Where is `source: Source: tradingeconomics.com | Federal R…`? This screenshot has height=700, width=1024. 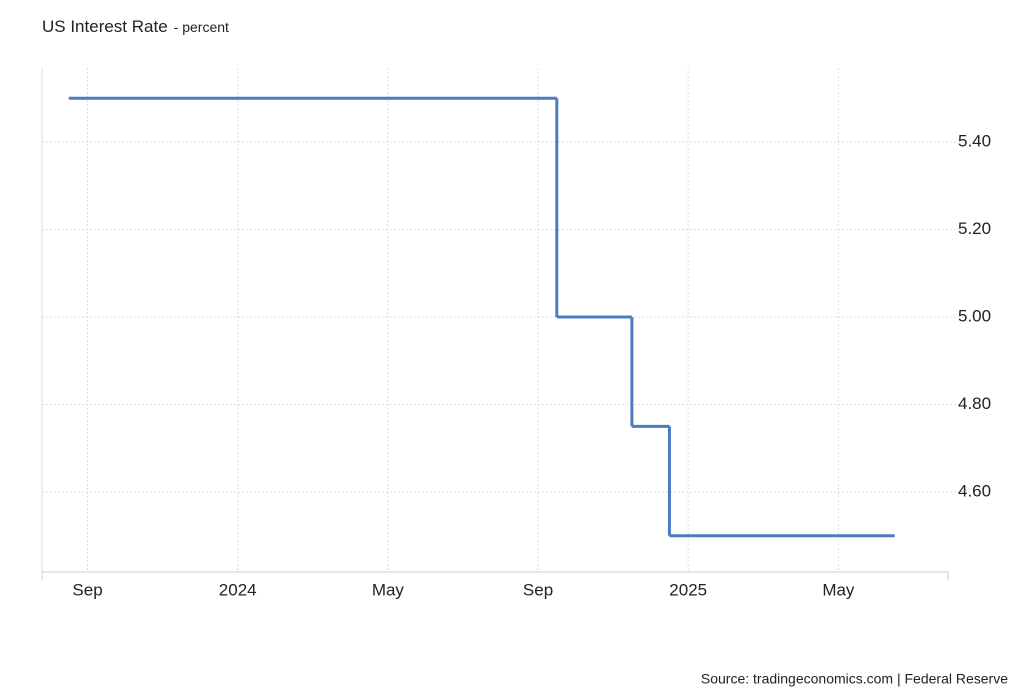 source: Source: tradingeconomics.com | Federal R… is located at coordinates (854, 679).